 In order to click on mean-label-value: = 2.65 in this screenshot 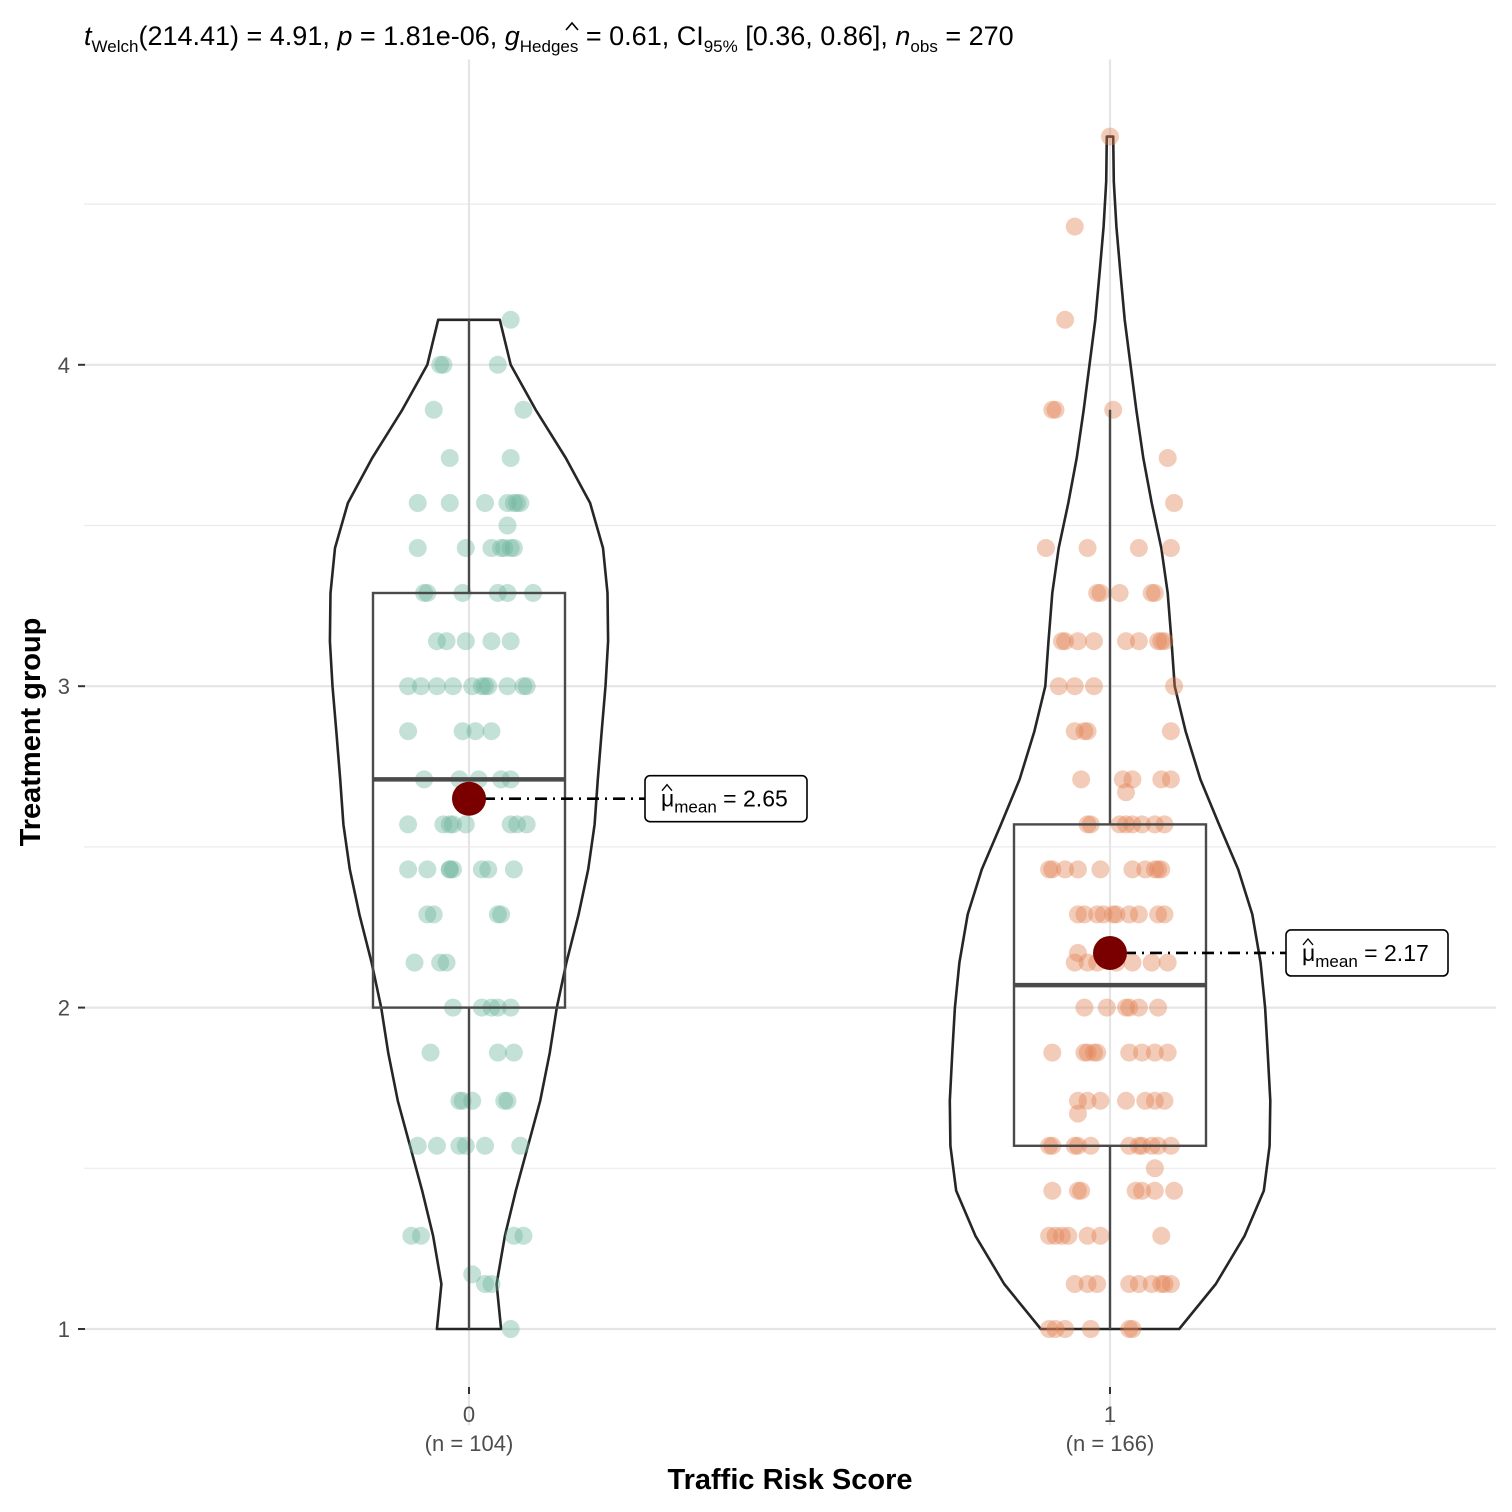, I will do `click(752, 799)`.